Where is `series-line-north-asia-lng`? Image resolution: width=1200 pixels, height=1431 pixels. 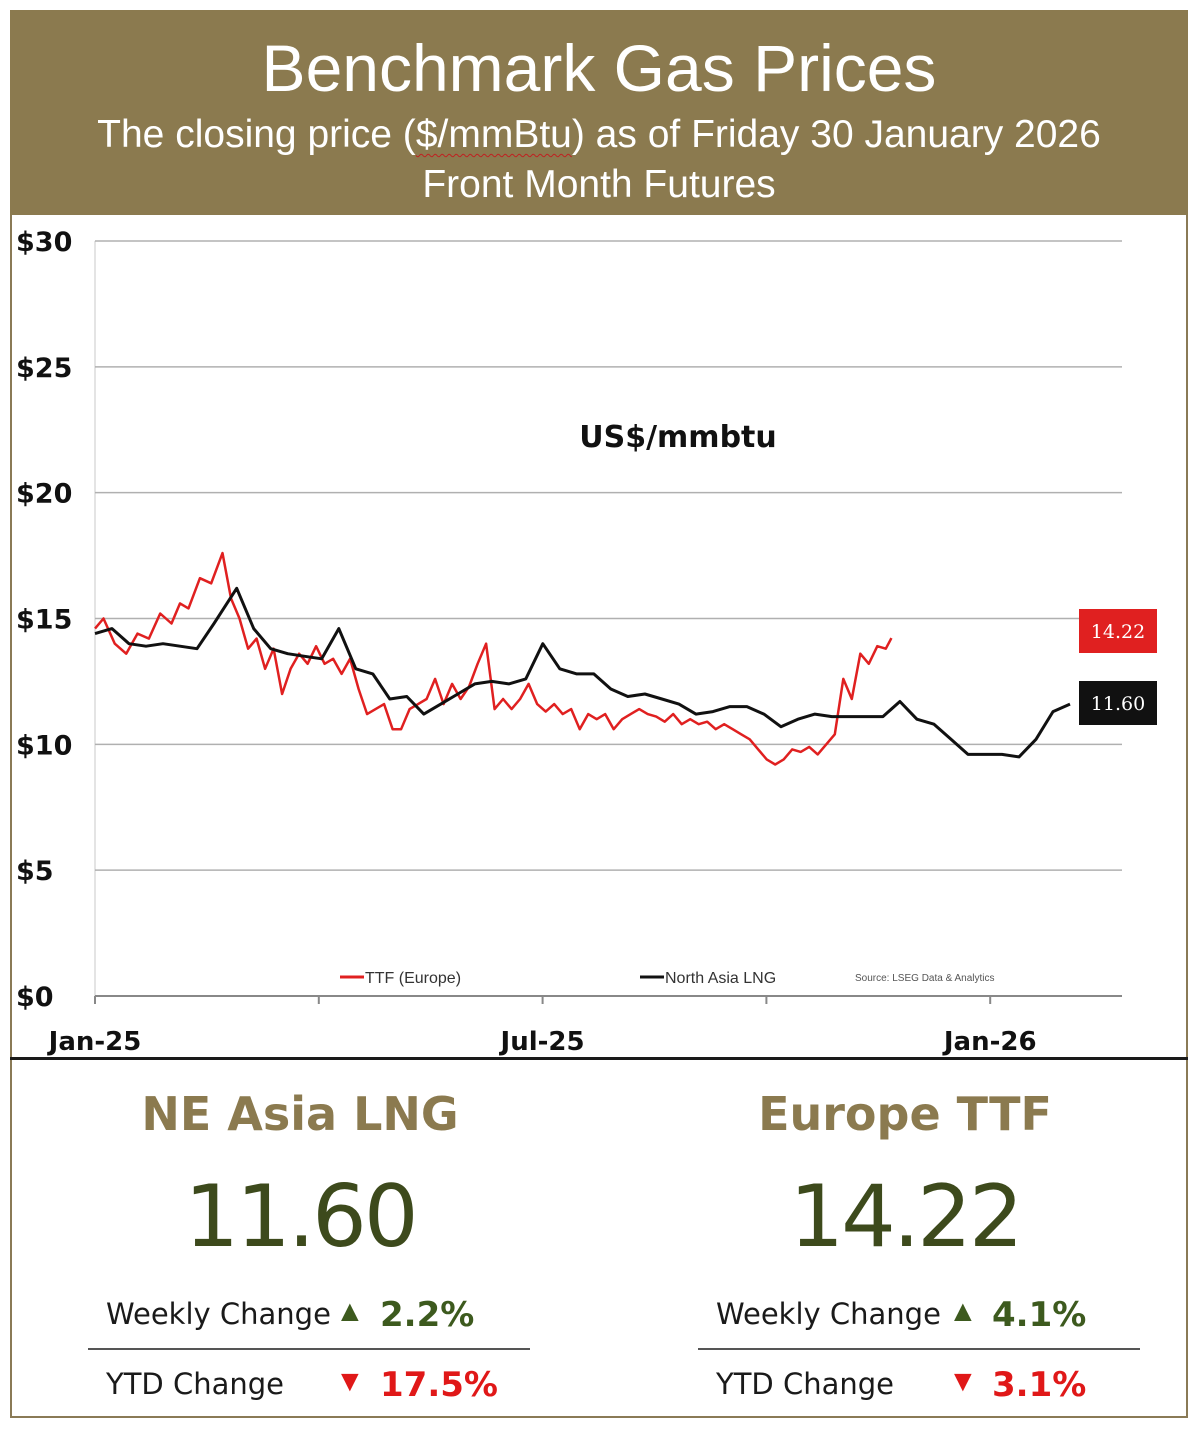 series-line-north-asia-lng is located at coordinates (582, 672).